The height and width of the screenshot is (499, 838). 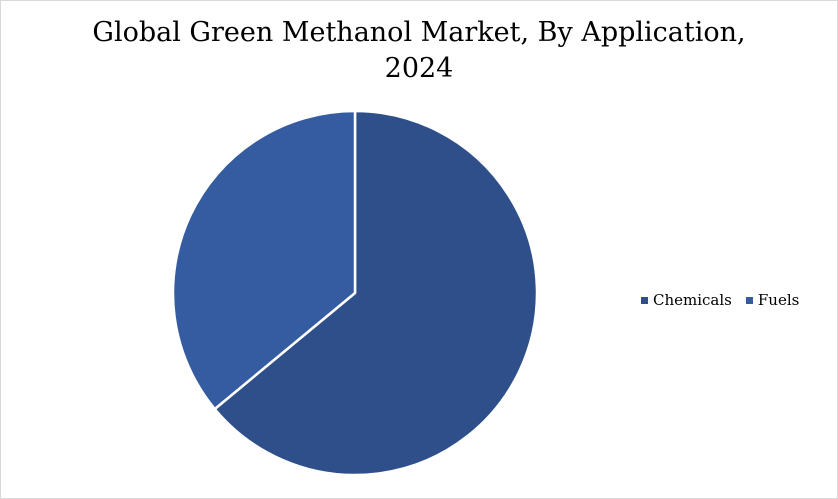 What do you see at coordinates (749, 300) in the screenshot?
I see `legend-swatch-fuels` at bounding box center [749, 300].